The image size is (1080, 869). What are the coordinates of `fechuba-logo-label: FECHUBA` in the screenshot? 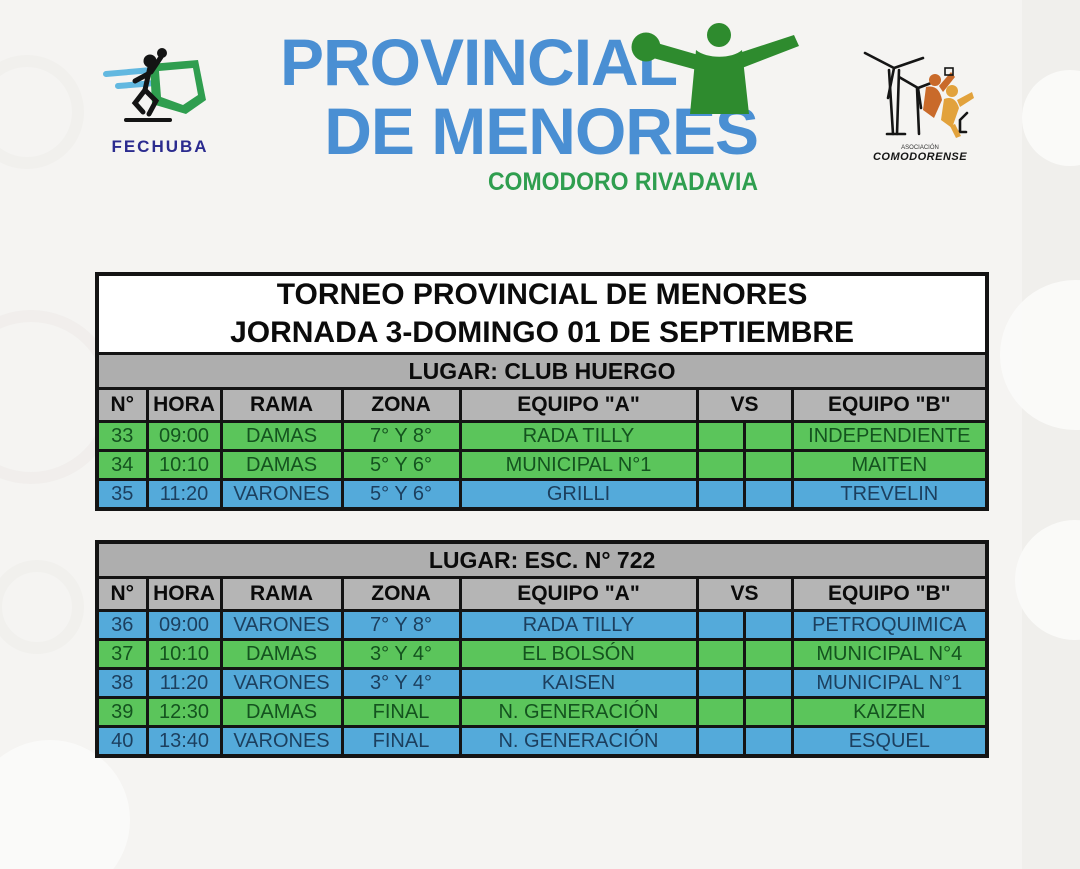 It's located at (160, 146).